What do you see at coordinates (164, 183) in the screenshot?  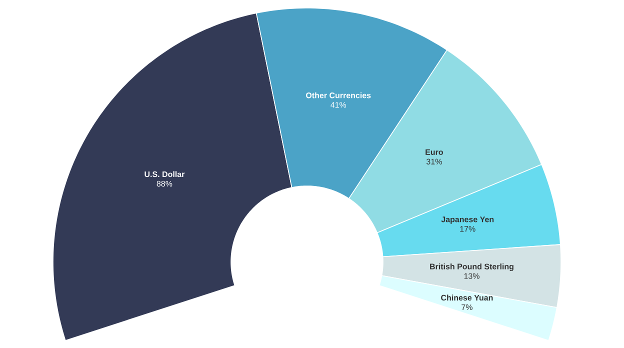 I see `data-label: 88%` at bounding box center [164, 183].